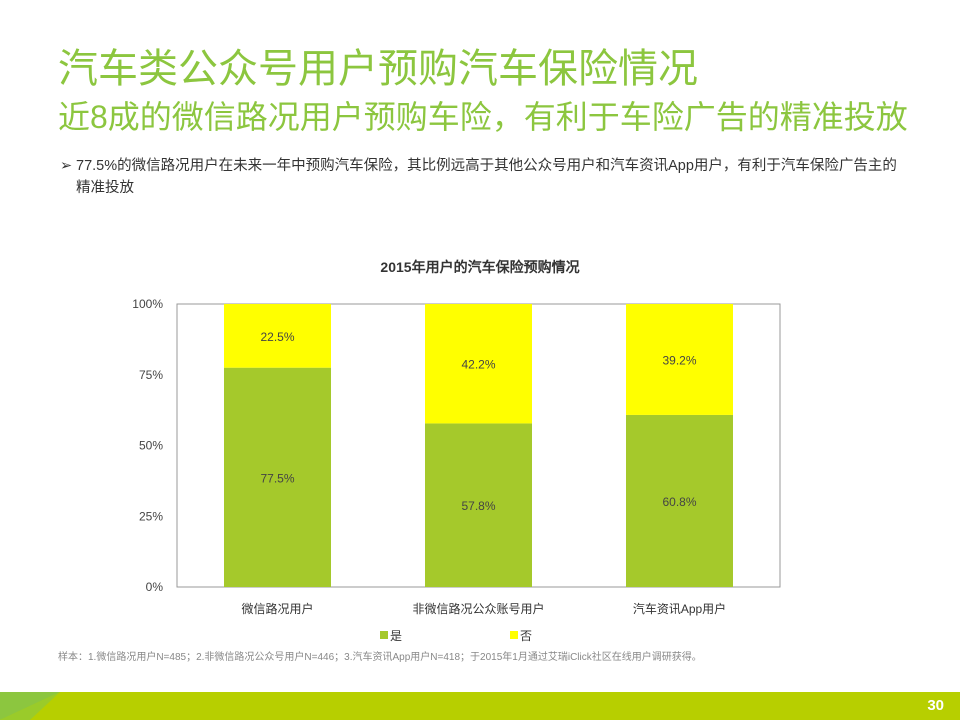 The width and height of the screenshot is (960, 720). What do you see at coordinates (378, 69) in the screenshot?
I see `page-title: 汽车类公众号用户预购汽车保险情况` at bounding box center [378, 69].